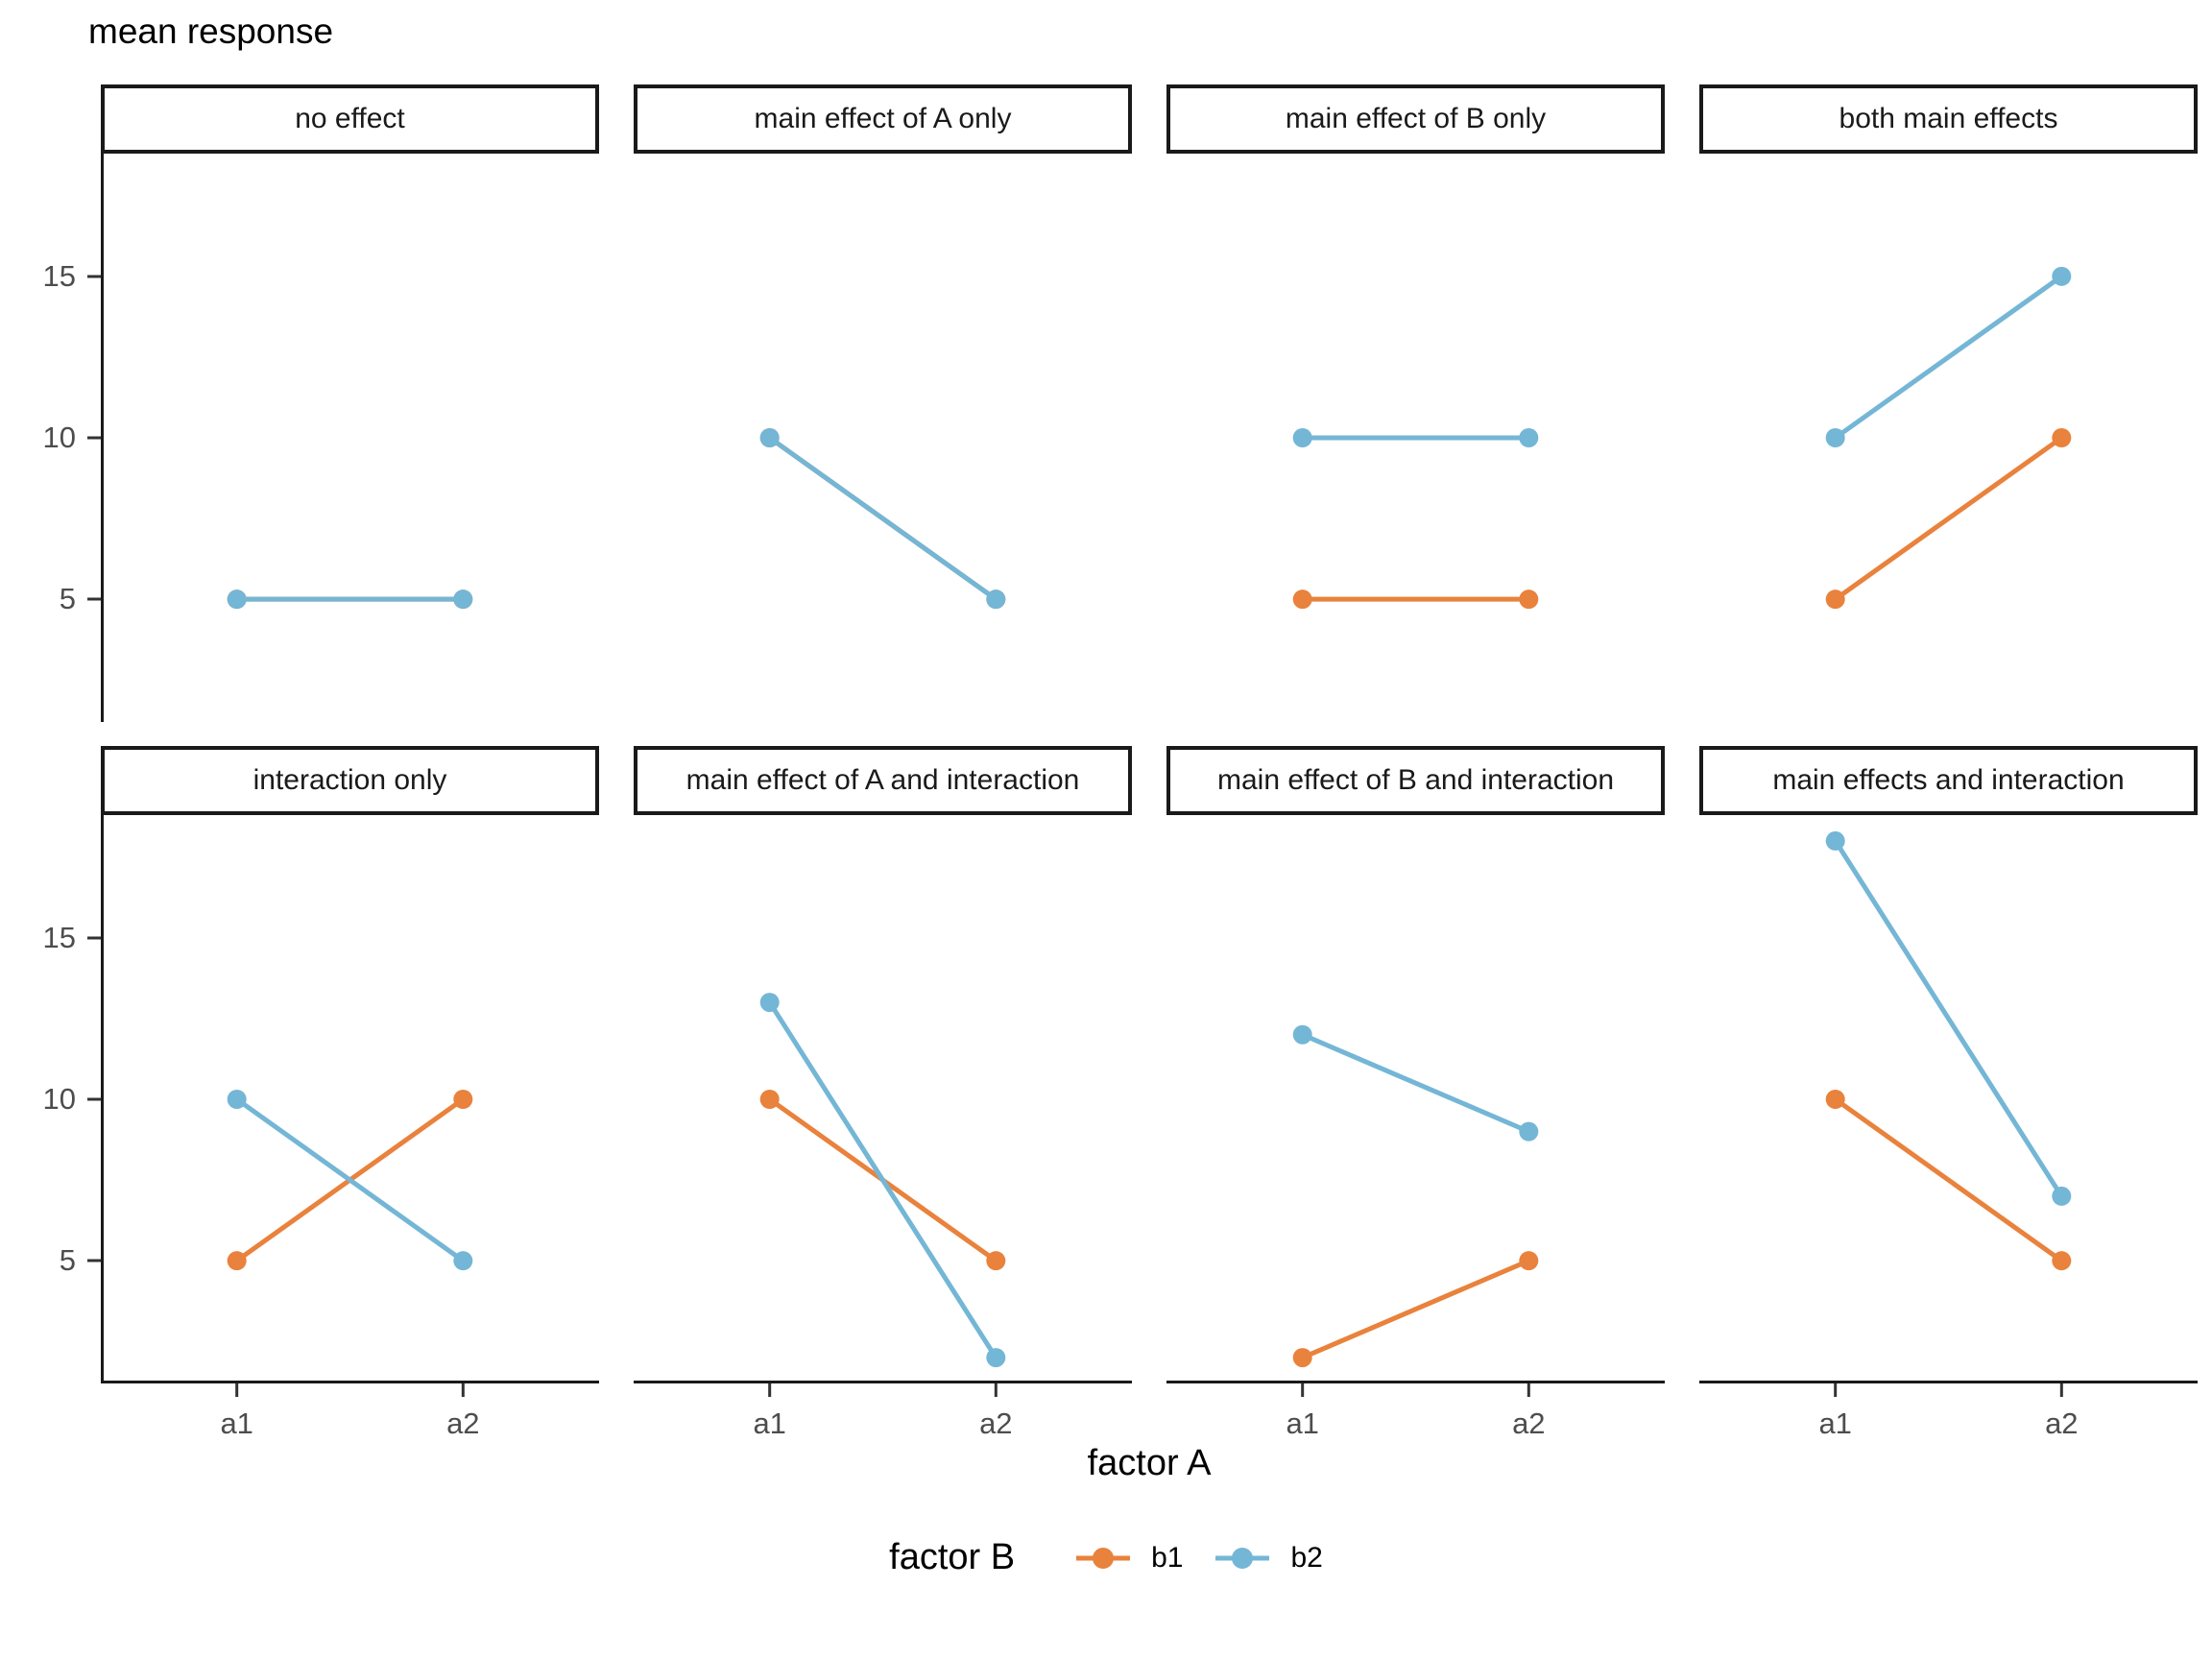 The height and width of the screenshot is (1659, 2212). I want to click on facet: main effect of B only, so click(1415, 403).